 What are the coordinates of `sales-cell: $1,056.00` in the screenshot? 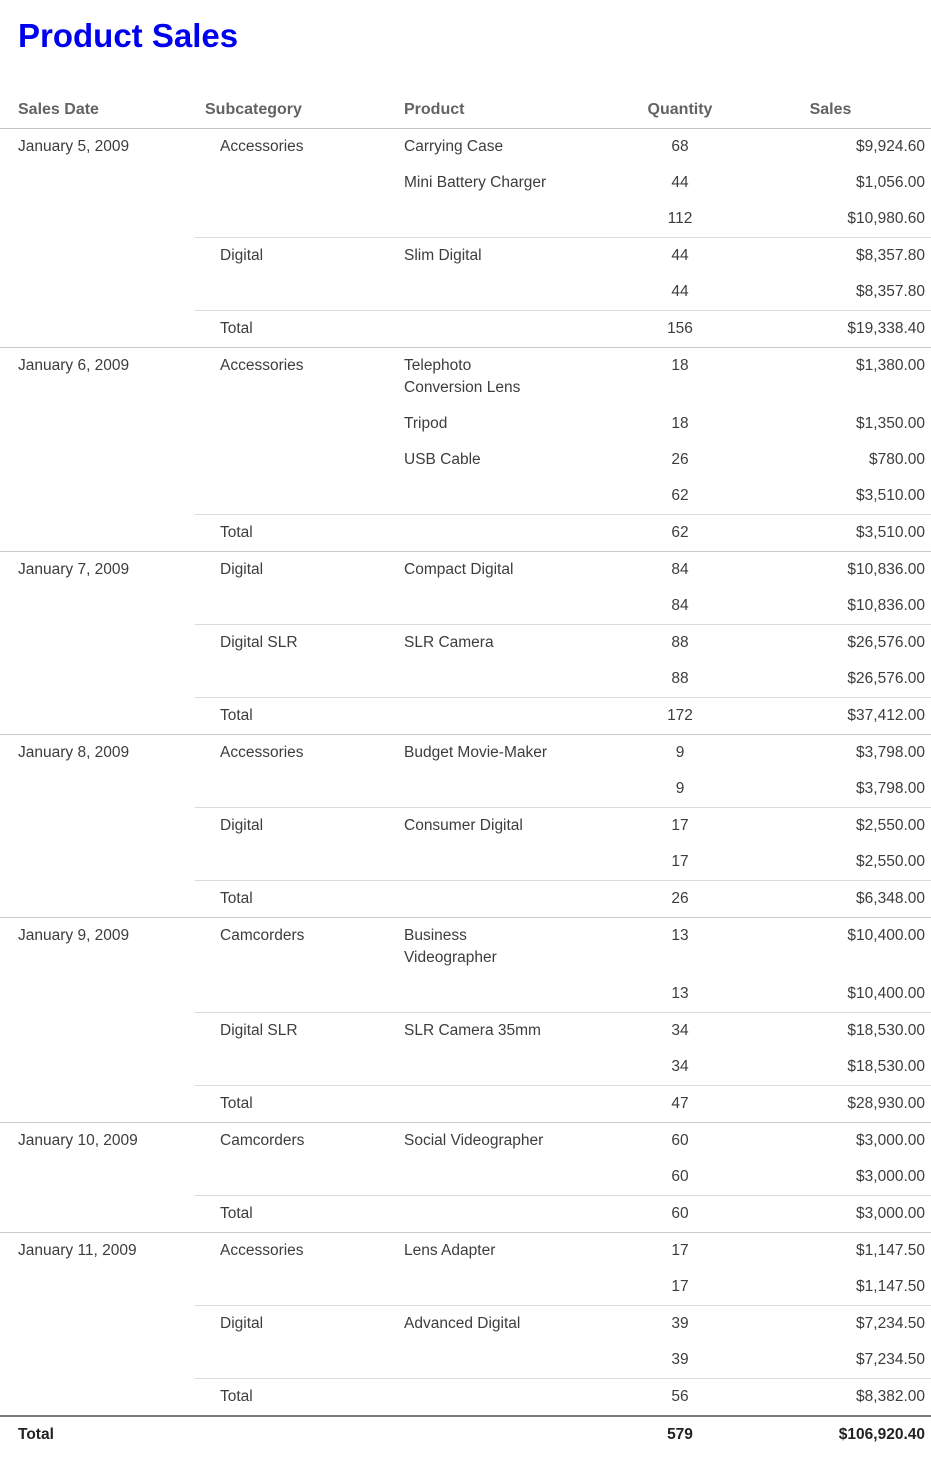 It's located at (890, 182).